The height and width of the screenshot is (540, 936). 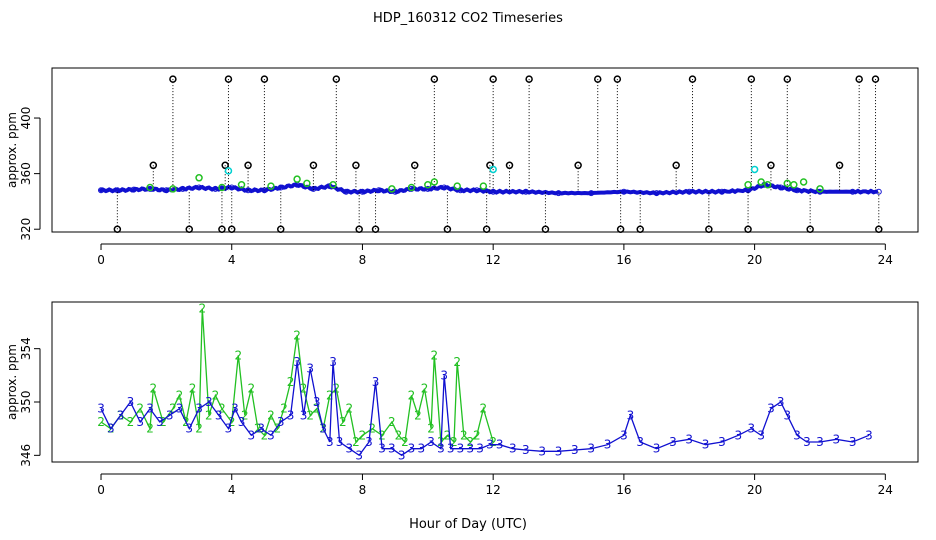 What do you see at coordinates (754, 490) in the screenshot?
I see `x-tick-label: 20` at bounding box center [754, 490].